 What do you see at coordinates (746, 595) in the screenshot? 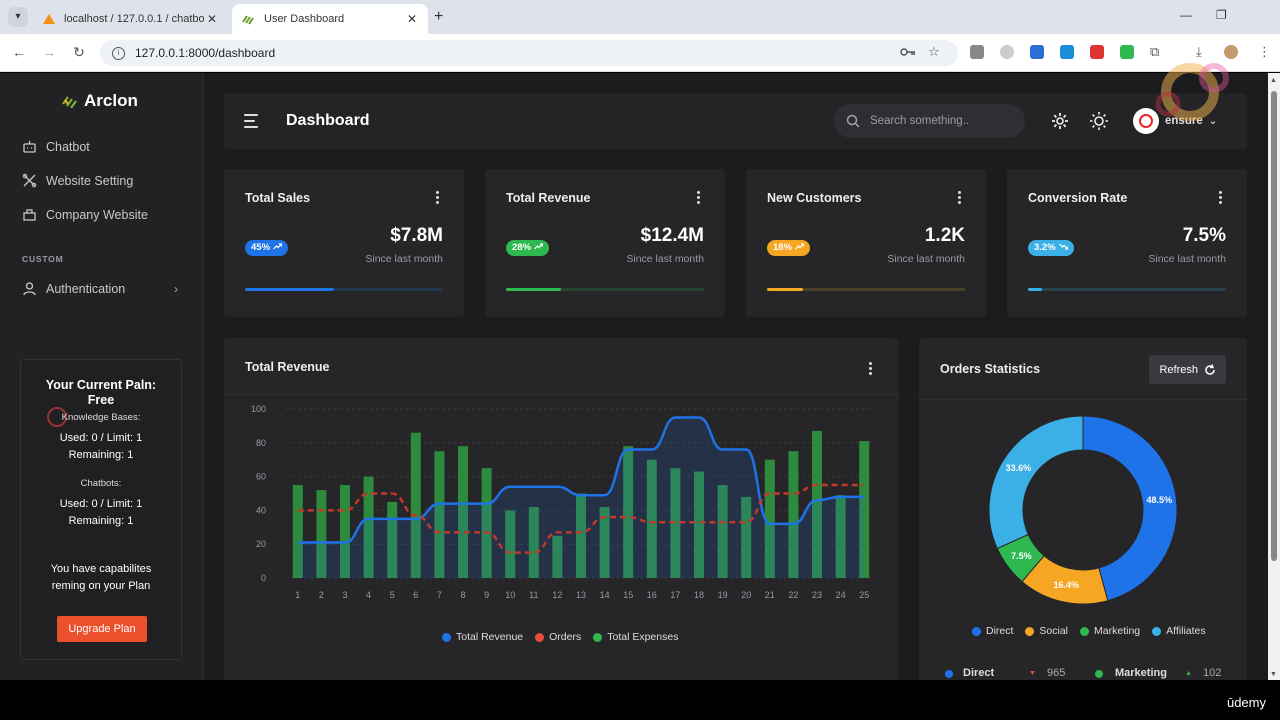
I see `x-tick-label: 20` at bounding box center [746, 595].